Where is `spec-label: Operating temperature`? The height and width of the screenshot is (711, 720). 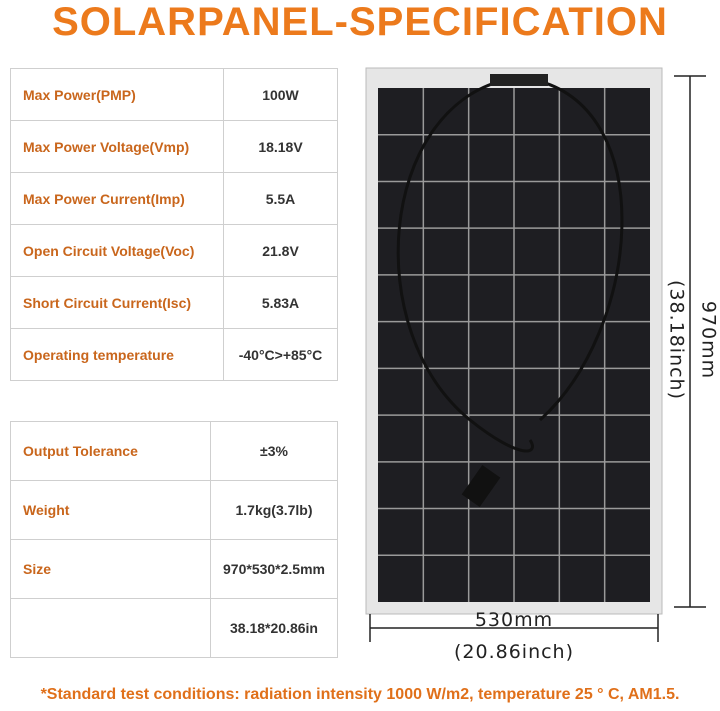
spec-label: Operating temperature is located at coordinates (117, 354).